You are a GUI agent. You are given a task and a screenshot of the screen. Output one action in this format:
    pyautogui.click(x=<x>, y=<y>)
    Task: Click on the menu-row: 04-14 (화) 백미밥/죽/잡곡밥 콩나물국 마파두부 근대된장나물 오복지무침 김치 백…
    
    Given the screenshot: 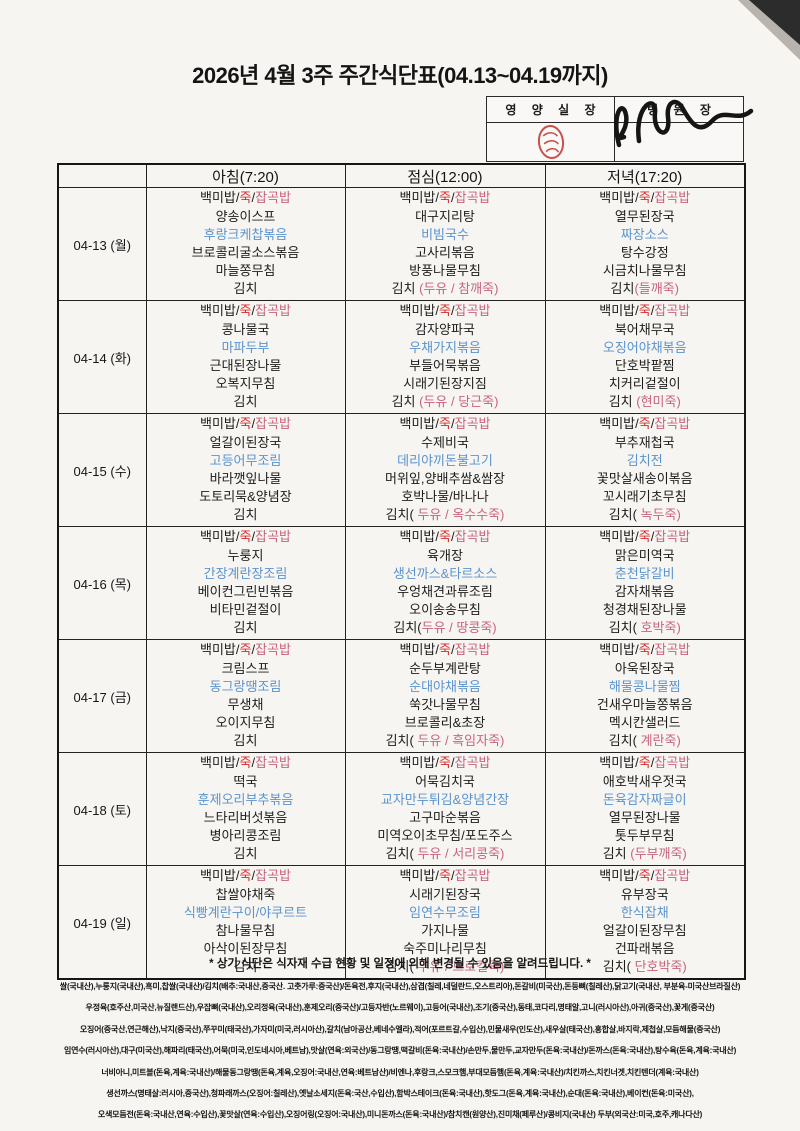 What is the action you would take?
    pyautogui.click(x=401, y=357)
    